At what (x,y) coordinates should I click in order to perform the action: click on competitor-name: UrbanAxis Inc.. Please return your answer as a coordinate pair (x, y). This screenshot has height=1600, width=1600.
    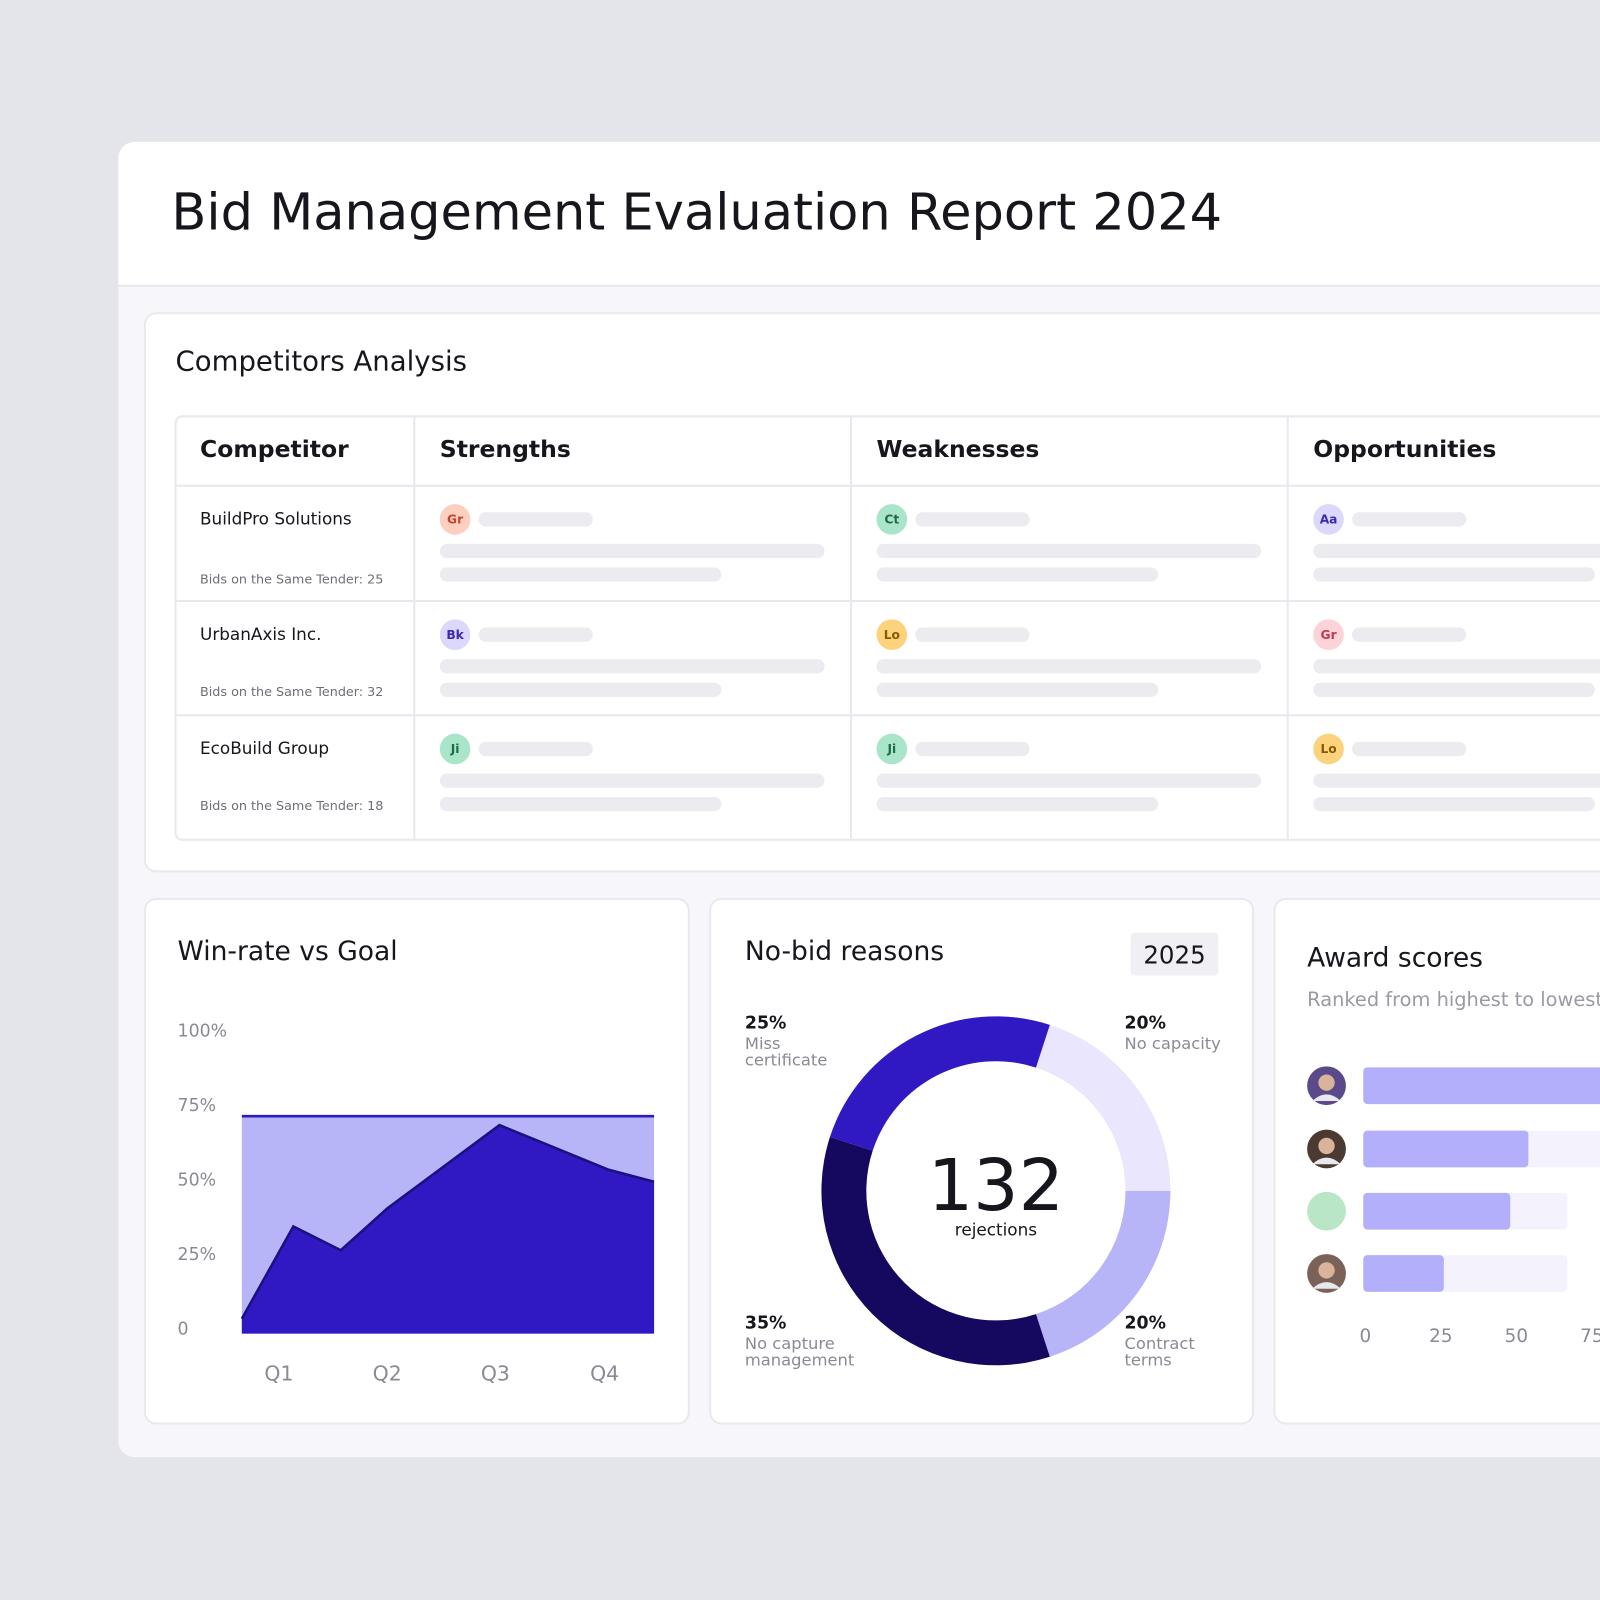
    Looking at the image, I should click on (260, 634).